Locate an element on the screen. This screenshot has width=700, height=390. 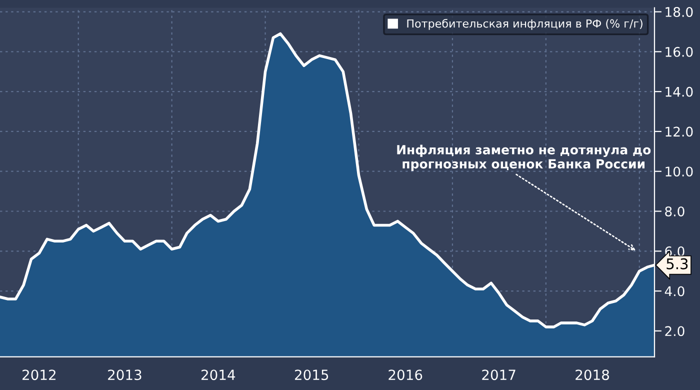
y-tick-label: 12.0 is located at coordinates (679, 131).